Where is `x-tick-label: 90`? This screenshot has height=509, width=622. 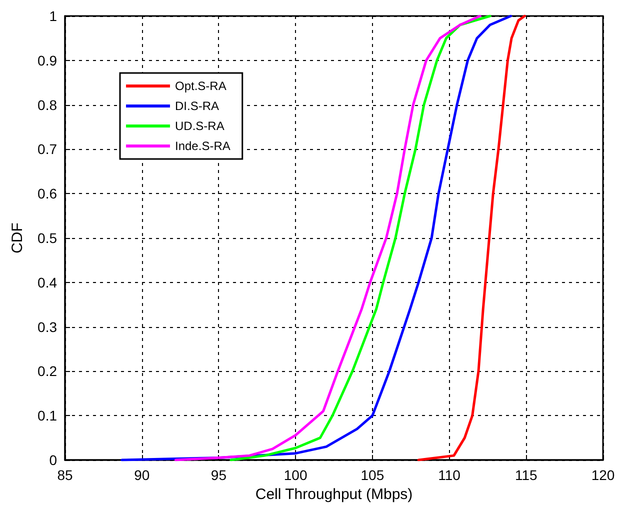
x-tick-label: 90 is located at coordinates (142, 475).